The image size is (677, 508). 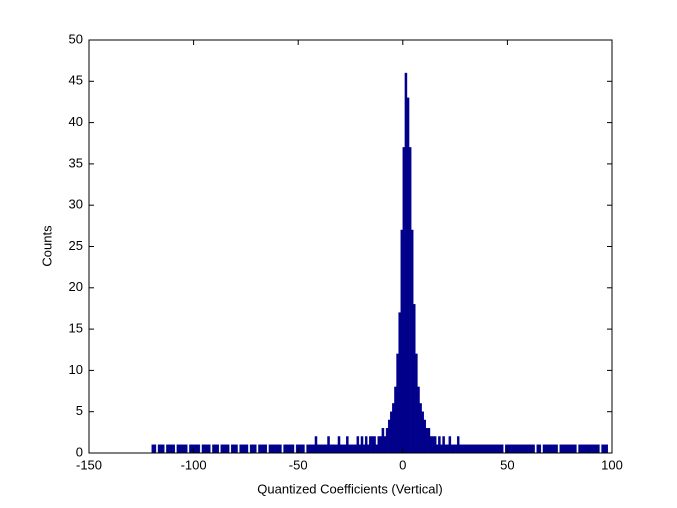 What do you see at coordinates (194, 464) in the screenshot?
I see `x-tick-label: -100` at bounding box center [194, 464].